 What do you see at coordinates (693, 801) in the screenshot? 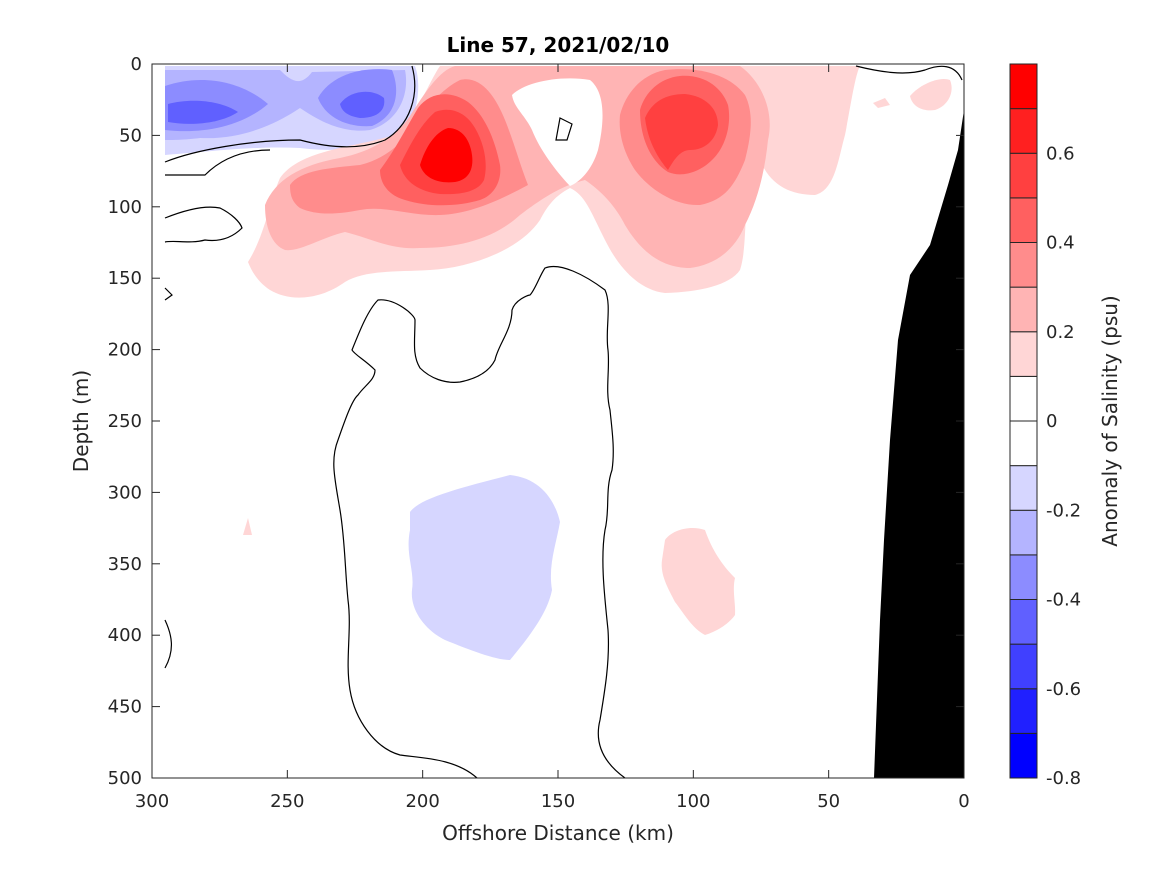
I see `x-tick-label: 100` at bounding box center [693, 801].